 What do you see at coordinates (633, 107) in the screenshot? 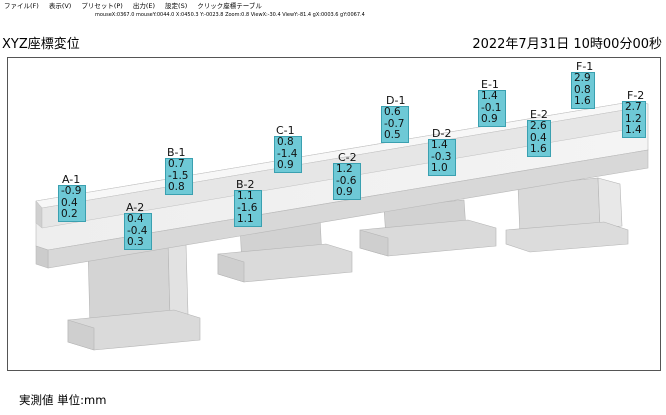
I see `value-x: 2.7` at bounding box center [633, 107].